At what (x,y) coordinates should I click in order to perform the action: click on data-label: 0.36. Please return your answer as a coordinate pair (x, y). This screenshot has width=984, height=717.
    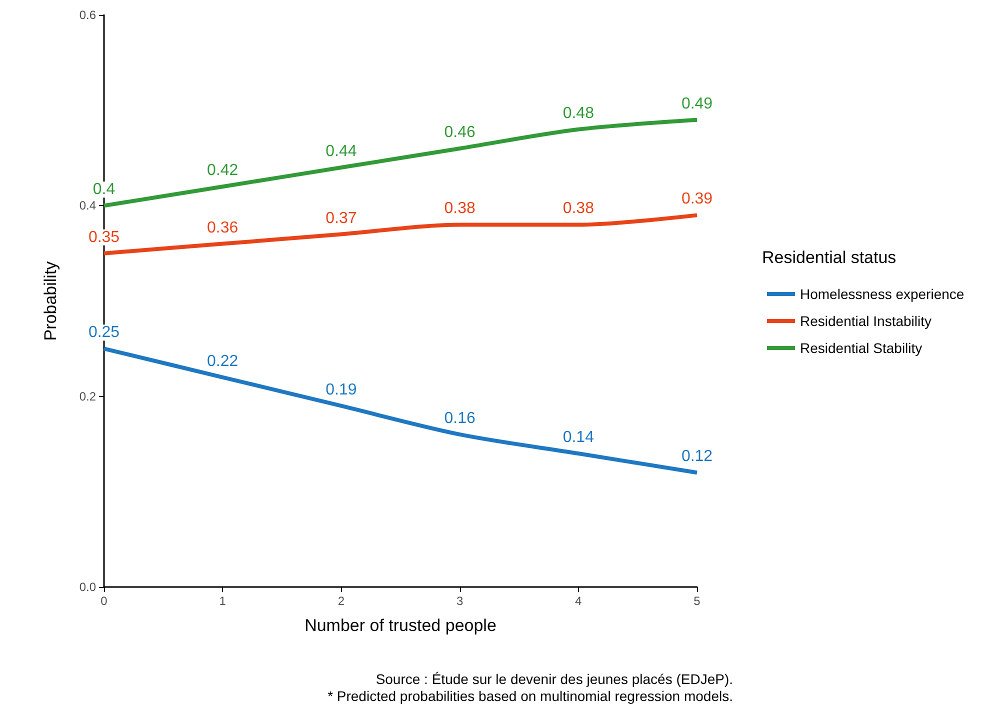
    Looking at the image, I should click on (222, 227).